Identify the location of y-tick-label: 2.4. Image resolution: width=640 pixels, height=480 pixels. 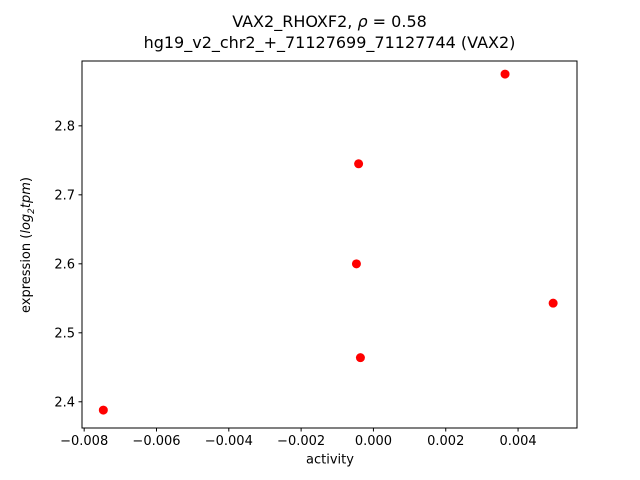
(64, 402).